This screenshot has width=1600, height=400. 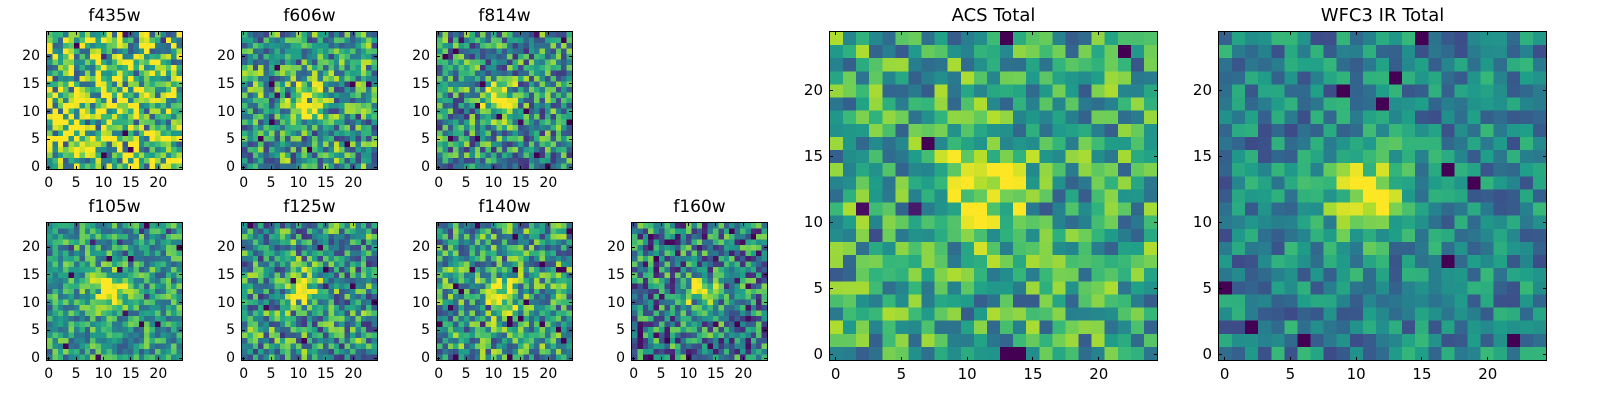 I want to click on image-f125w, so click(x=309, y=291).